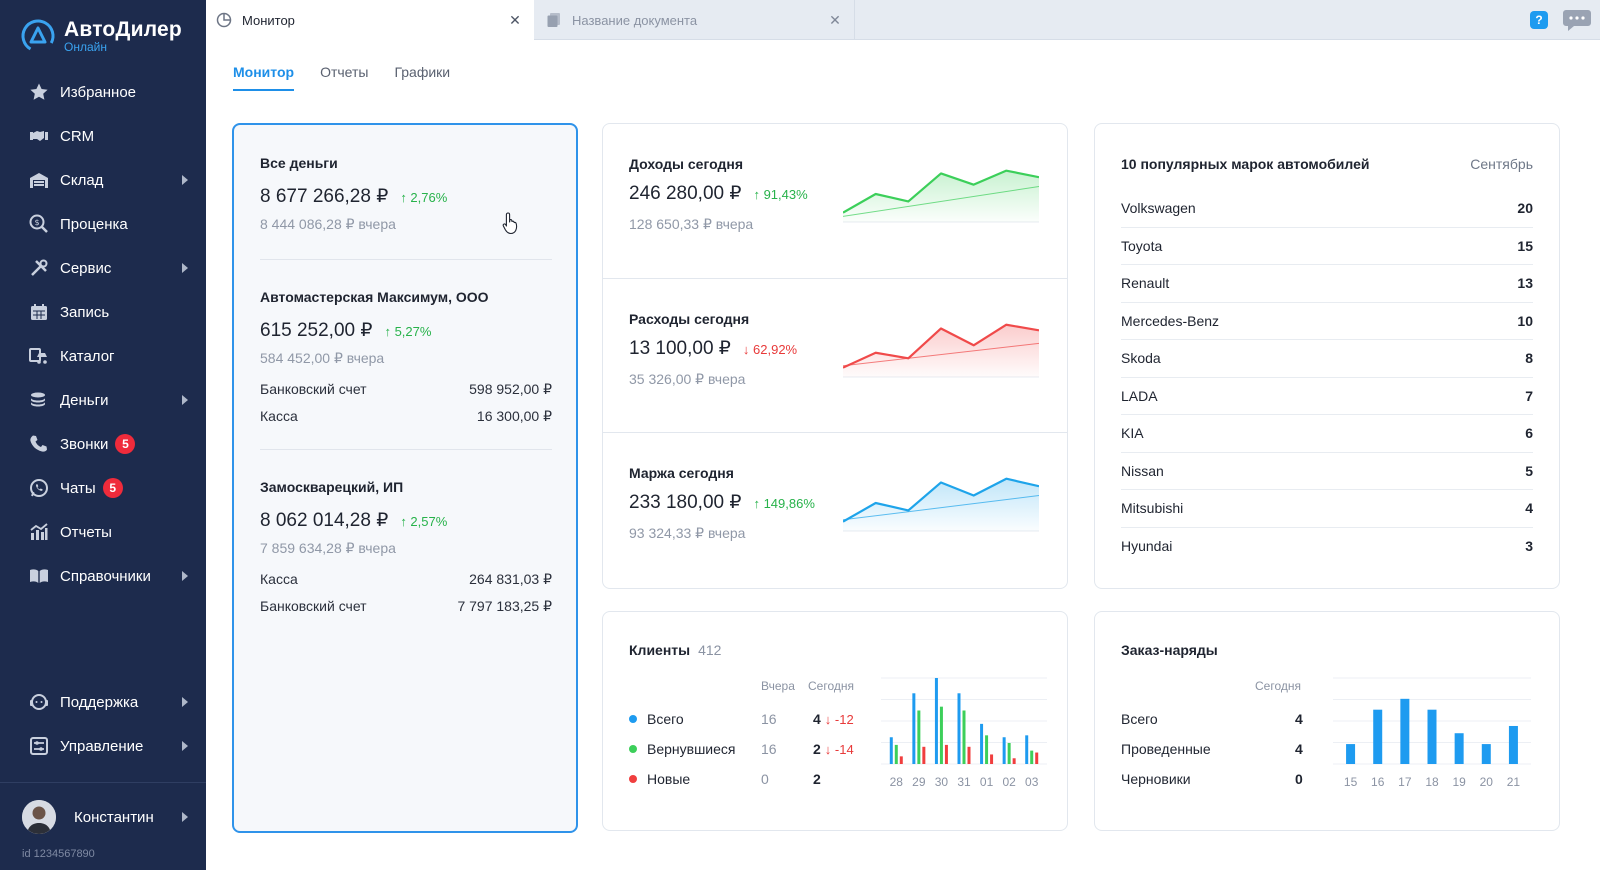 Image resolution: width=1600 pixels, height=870 pixels. What do you see at coordinates (1166, 749) in the screenshot?
I see `orders-row-label: Проведенные` at bounding box center [1166, 749].